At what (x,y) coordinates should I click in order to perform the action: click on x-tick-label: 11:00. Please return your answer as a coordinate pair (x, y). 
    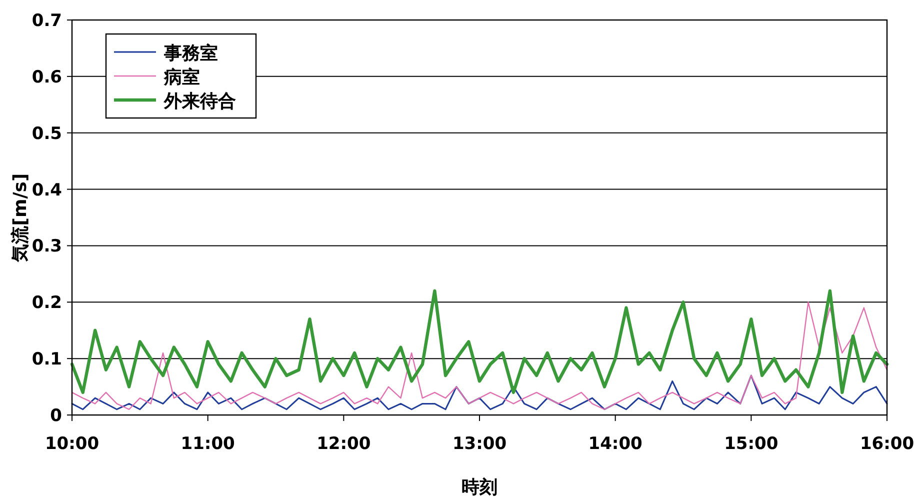
    Looking at the image, I should click on (208, 444).